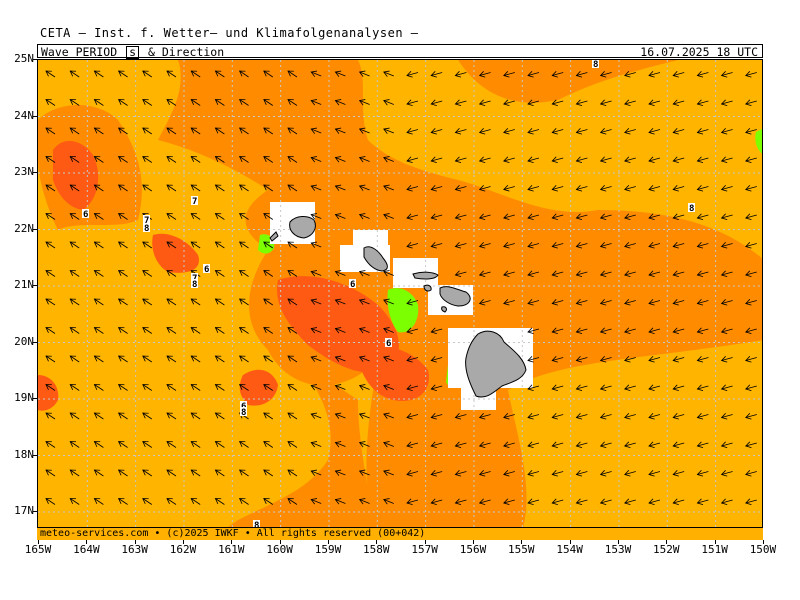  What do you see at coordinates (183, 549) in the screenshot?
I see `lon-label: 162W` at bounding box center [183, 549].